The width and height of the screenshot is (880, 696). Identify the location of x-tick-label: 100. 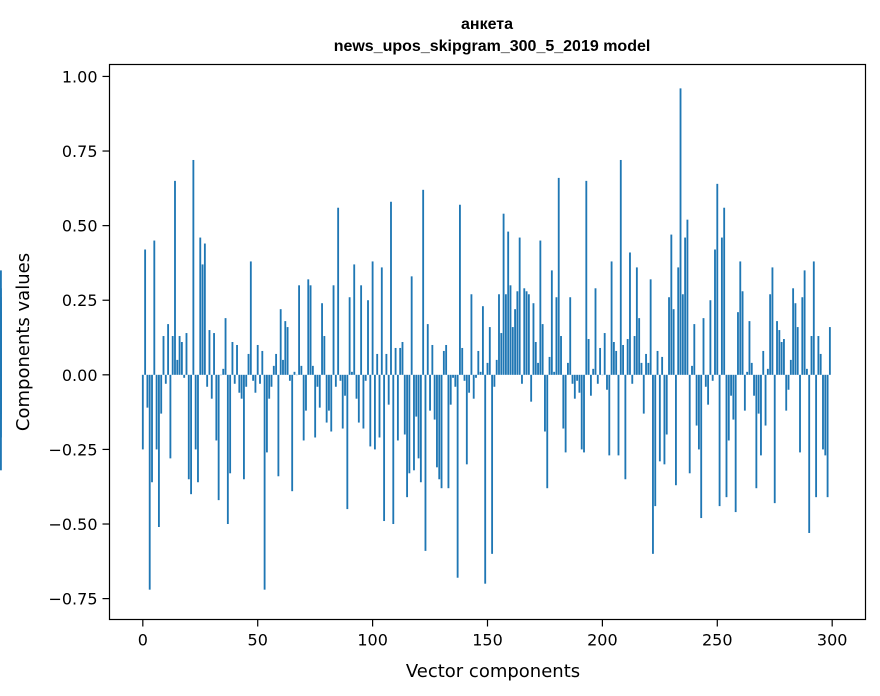
(372, 640).